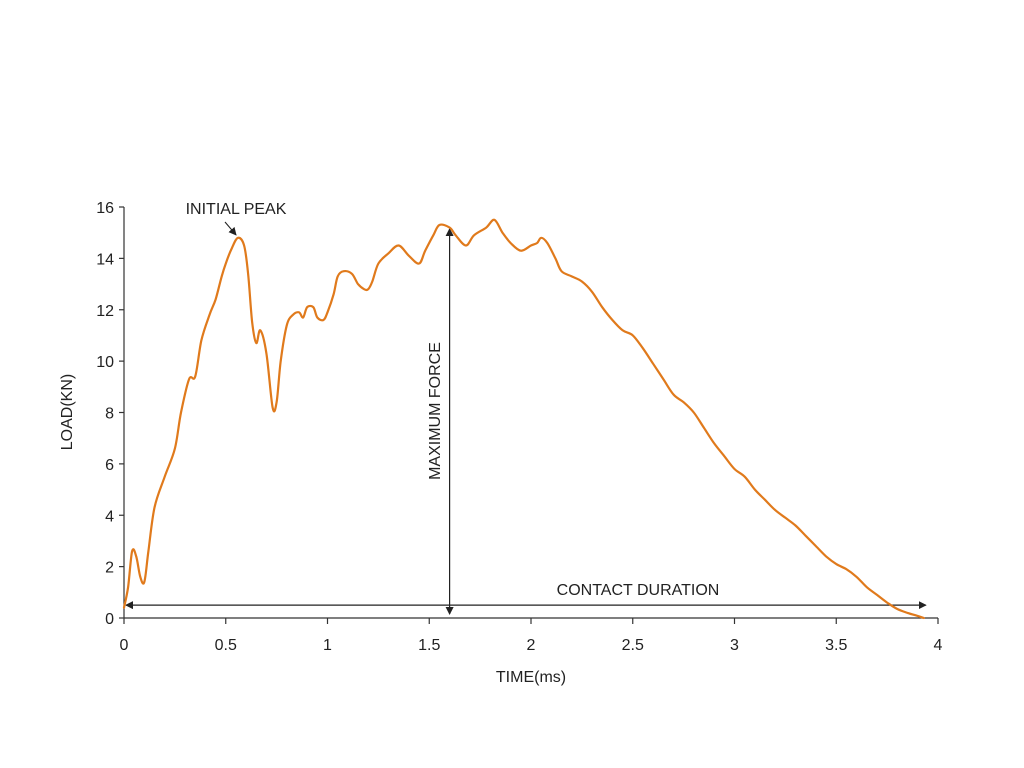 This screenshot has height=768, width=1024. Describe the element at coordinates (633, 645) in the screenshot. I see `x-tick-label: 2.5` at that location.